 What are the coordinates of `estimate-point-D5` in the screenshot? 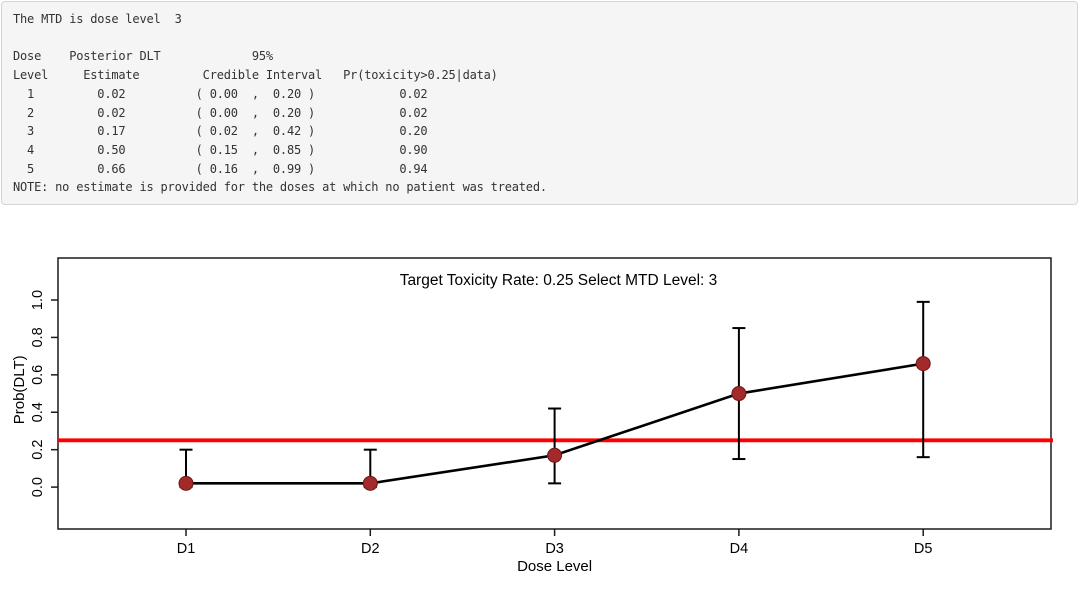 It's located at (923, 364).